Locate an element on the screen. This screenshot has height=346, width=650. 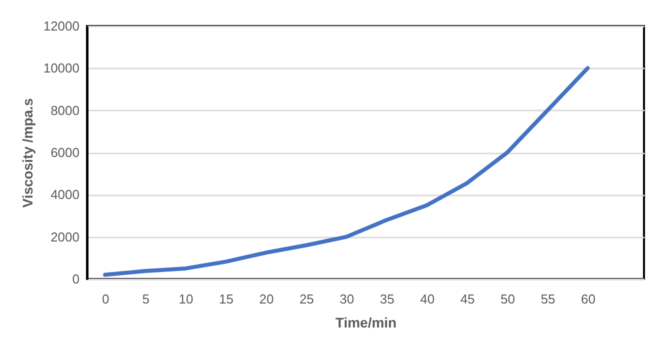
x-tick-label: 10 is located at coordinates (186, 299).